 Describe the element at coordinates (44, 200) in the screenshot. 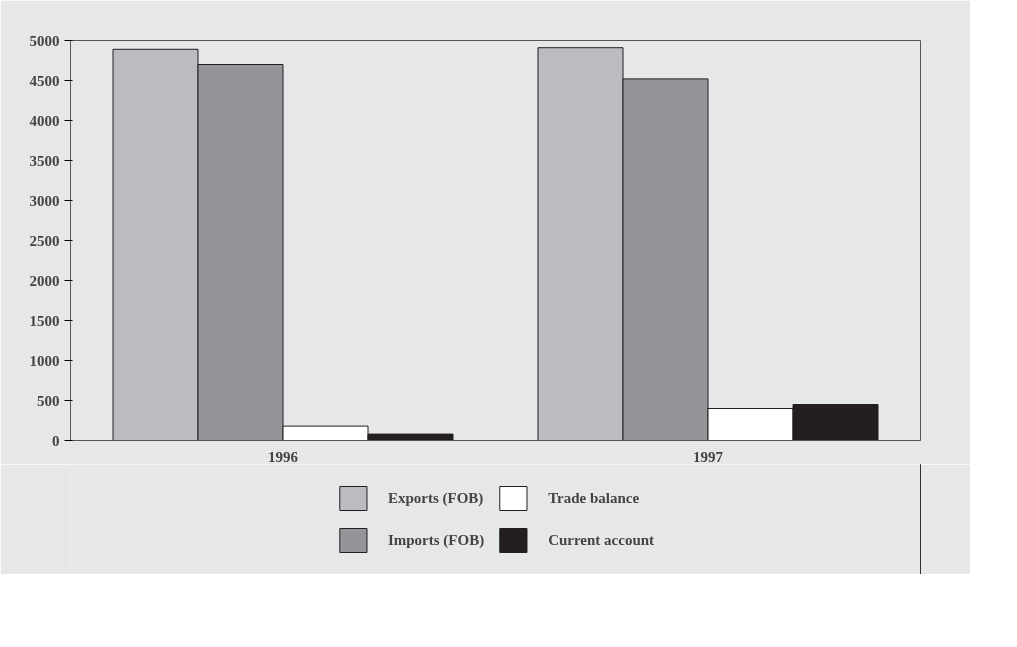

I see `y-tick-label: 3000` at that location.